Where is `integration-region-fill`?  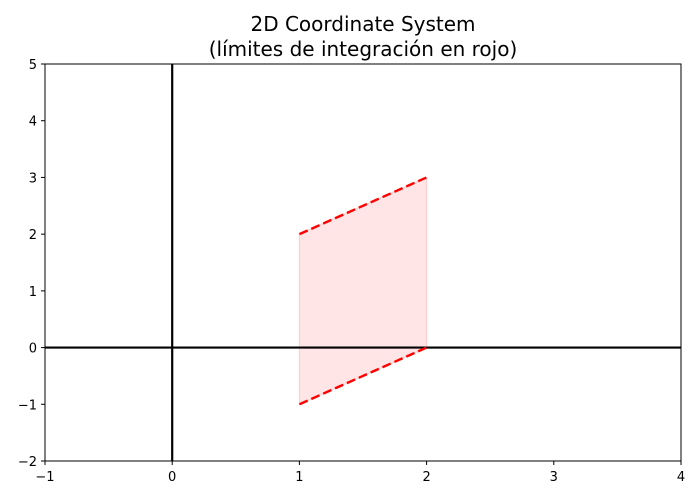 integration-region-fill is located at coordinates (363, 291).